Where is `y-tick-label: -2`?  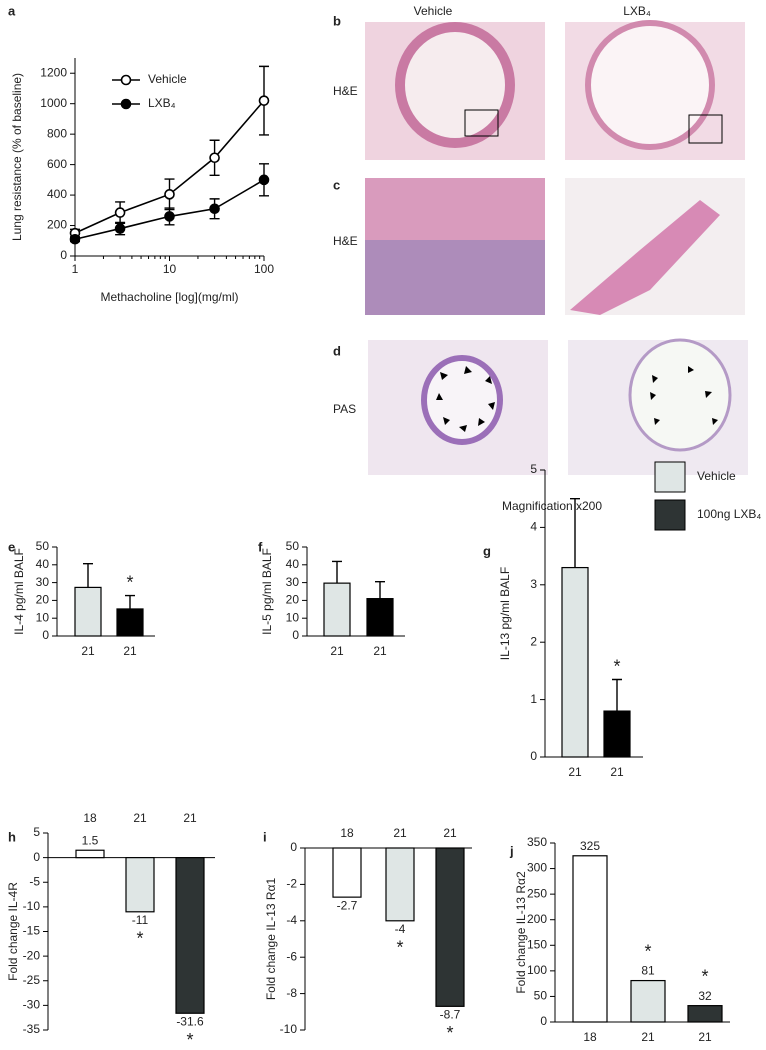 y-tick-label: -2 is located at coordinates (291, 884).